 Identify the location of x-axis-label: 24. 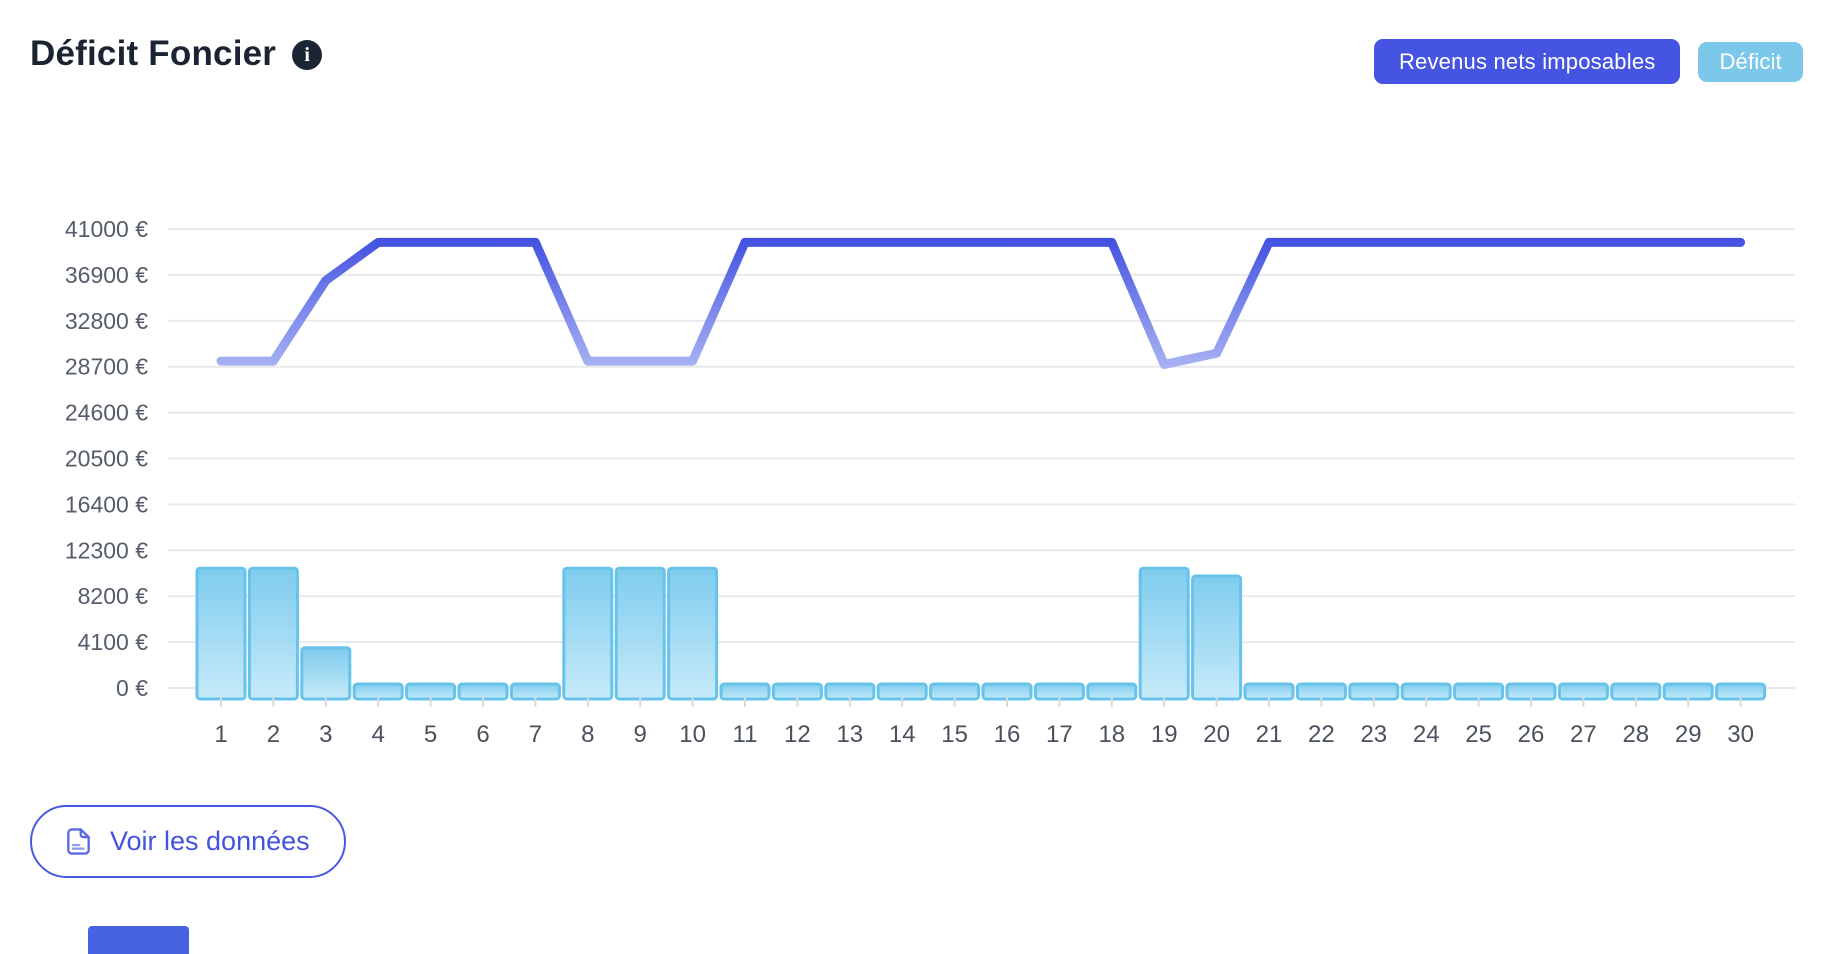
(1426, 734).